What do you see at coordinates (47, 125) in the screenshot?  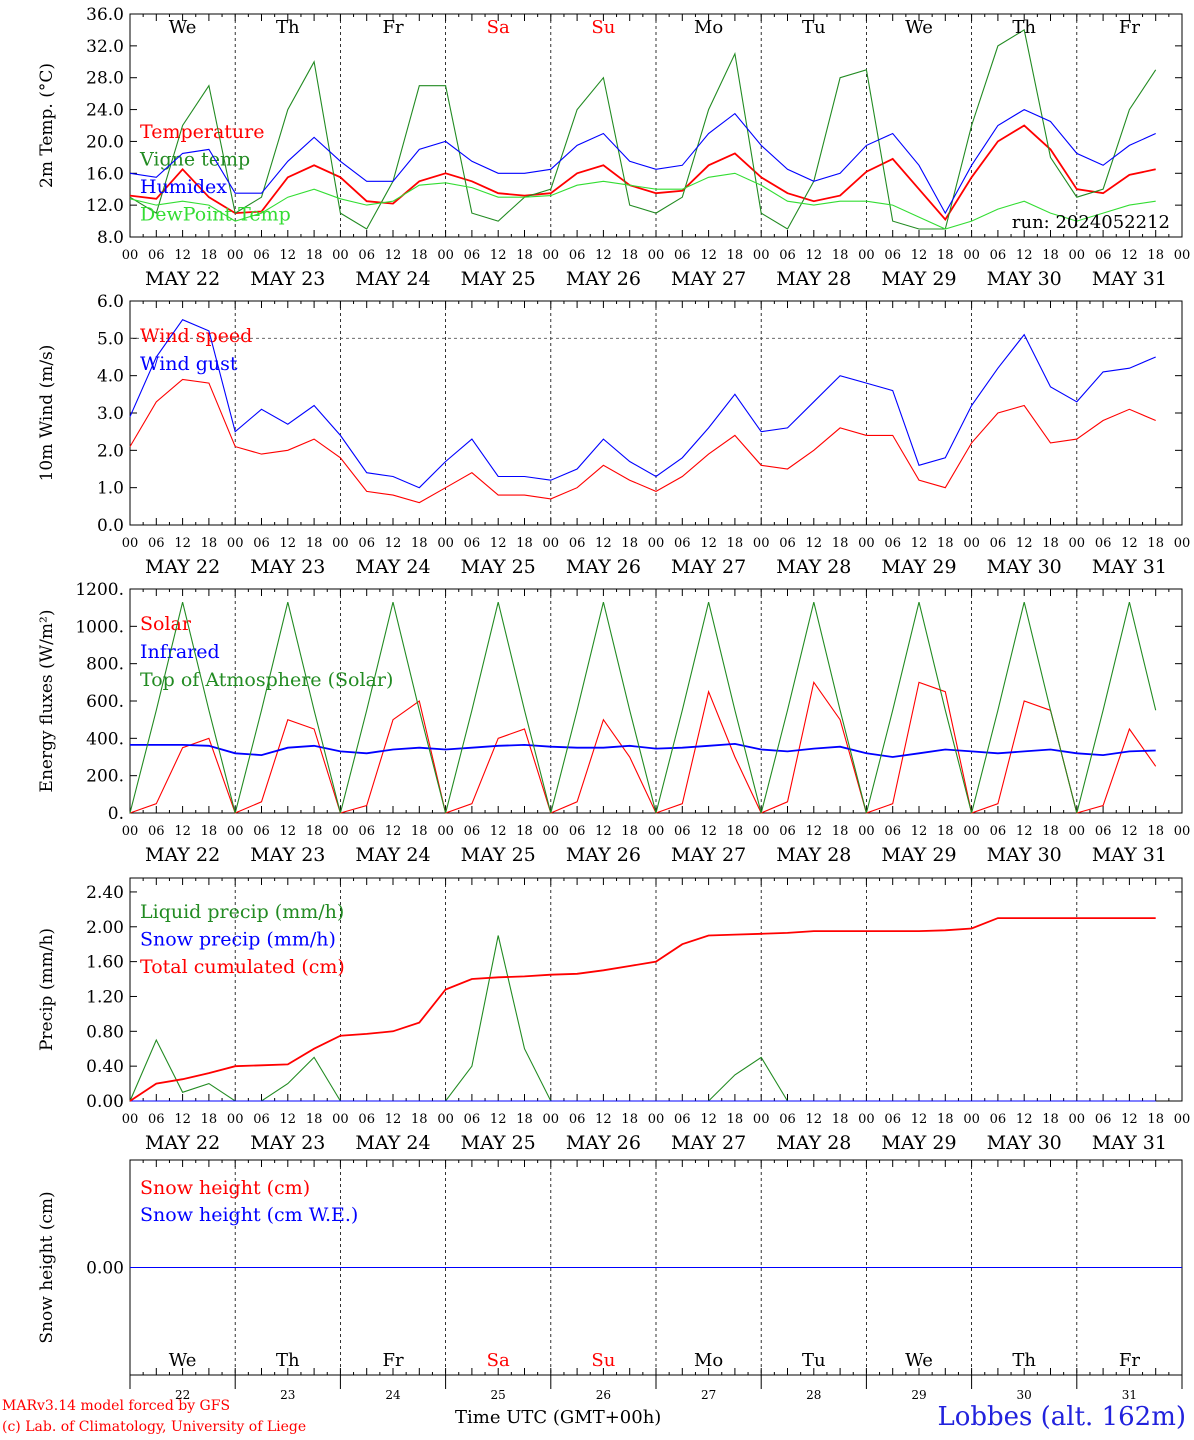 I see `y-axis-label: 2m Temp. (°C)` at bounding box center [47, 125].